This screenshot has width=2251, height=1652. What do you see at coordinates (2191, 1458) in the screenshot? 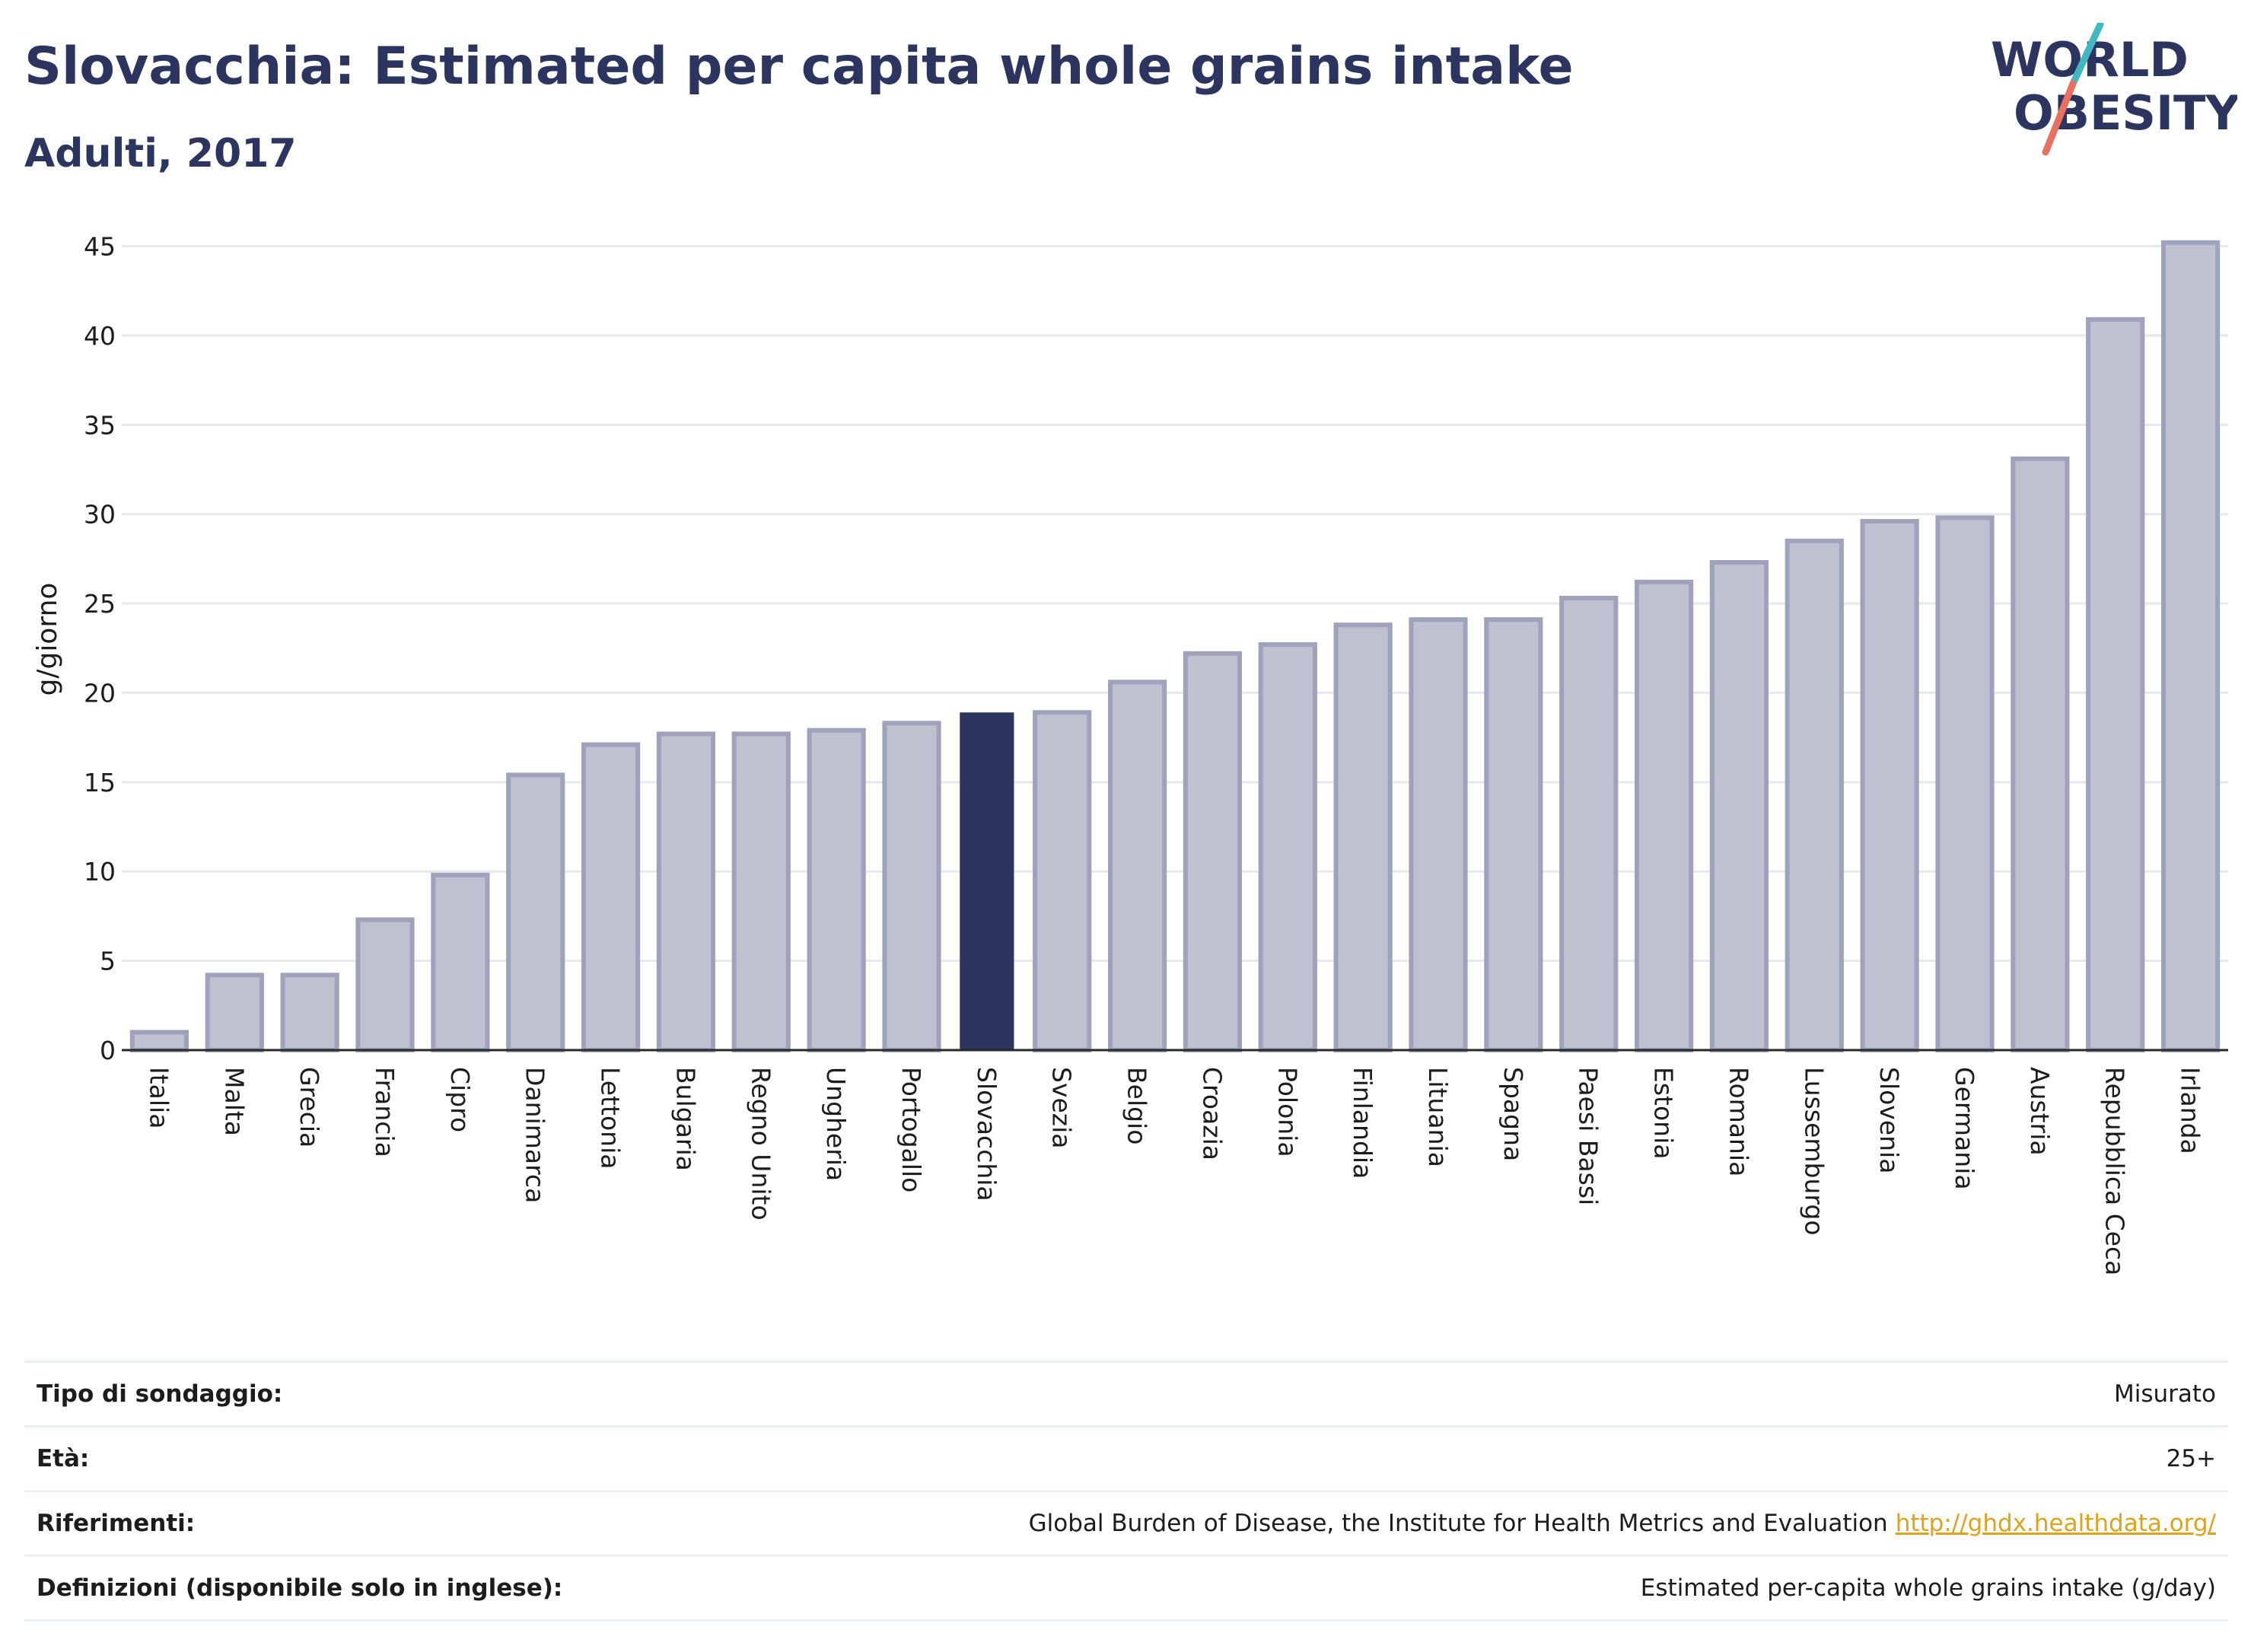
I see `info-value: 25+` at bounding box center [2191, 1458].